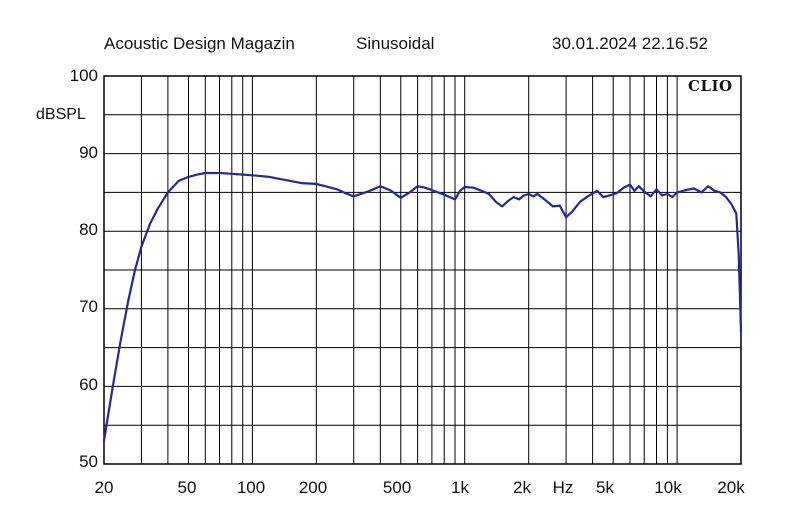 This screenshot has width=800, height=520. I want to click on y-axis-label: dBSPL, so click(61, 114).